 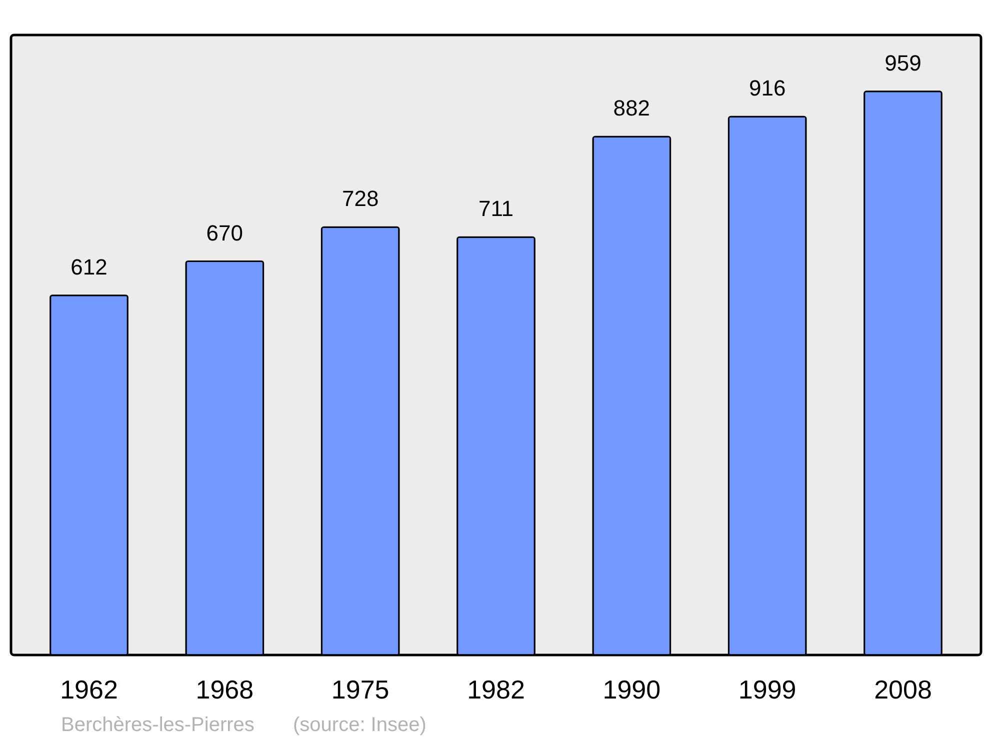 I want to click on x-tick-label: 1962, so click(x=89, y=689).